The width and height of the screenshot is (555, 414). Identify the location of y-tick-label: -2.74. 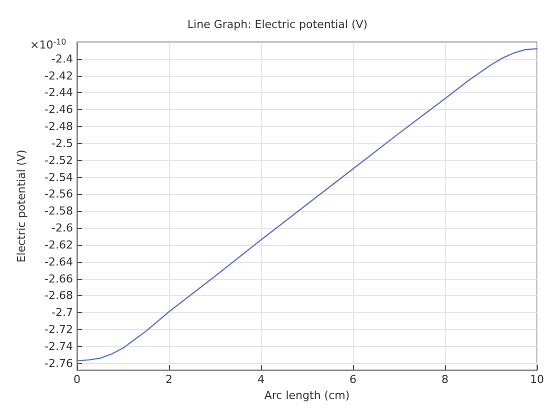
(58, 346).